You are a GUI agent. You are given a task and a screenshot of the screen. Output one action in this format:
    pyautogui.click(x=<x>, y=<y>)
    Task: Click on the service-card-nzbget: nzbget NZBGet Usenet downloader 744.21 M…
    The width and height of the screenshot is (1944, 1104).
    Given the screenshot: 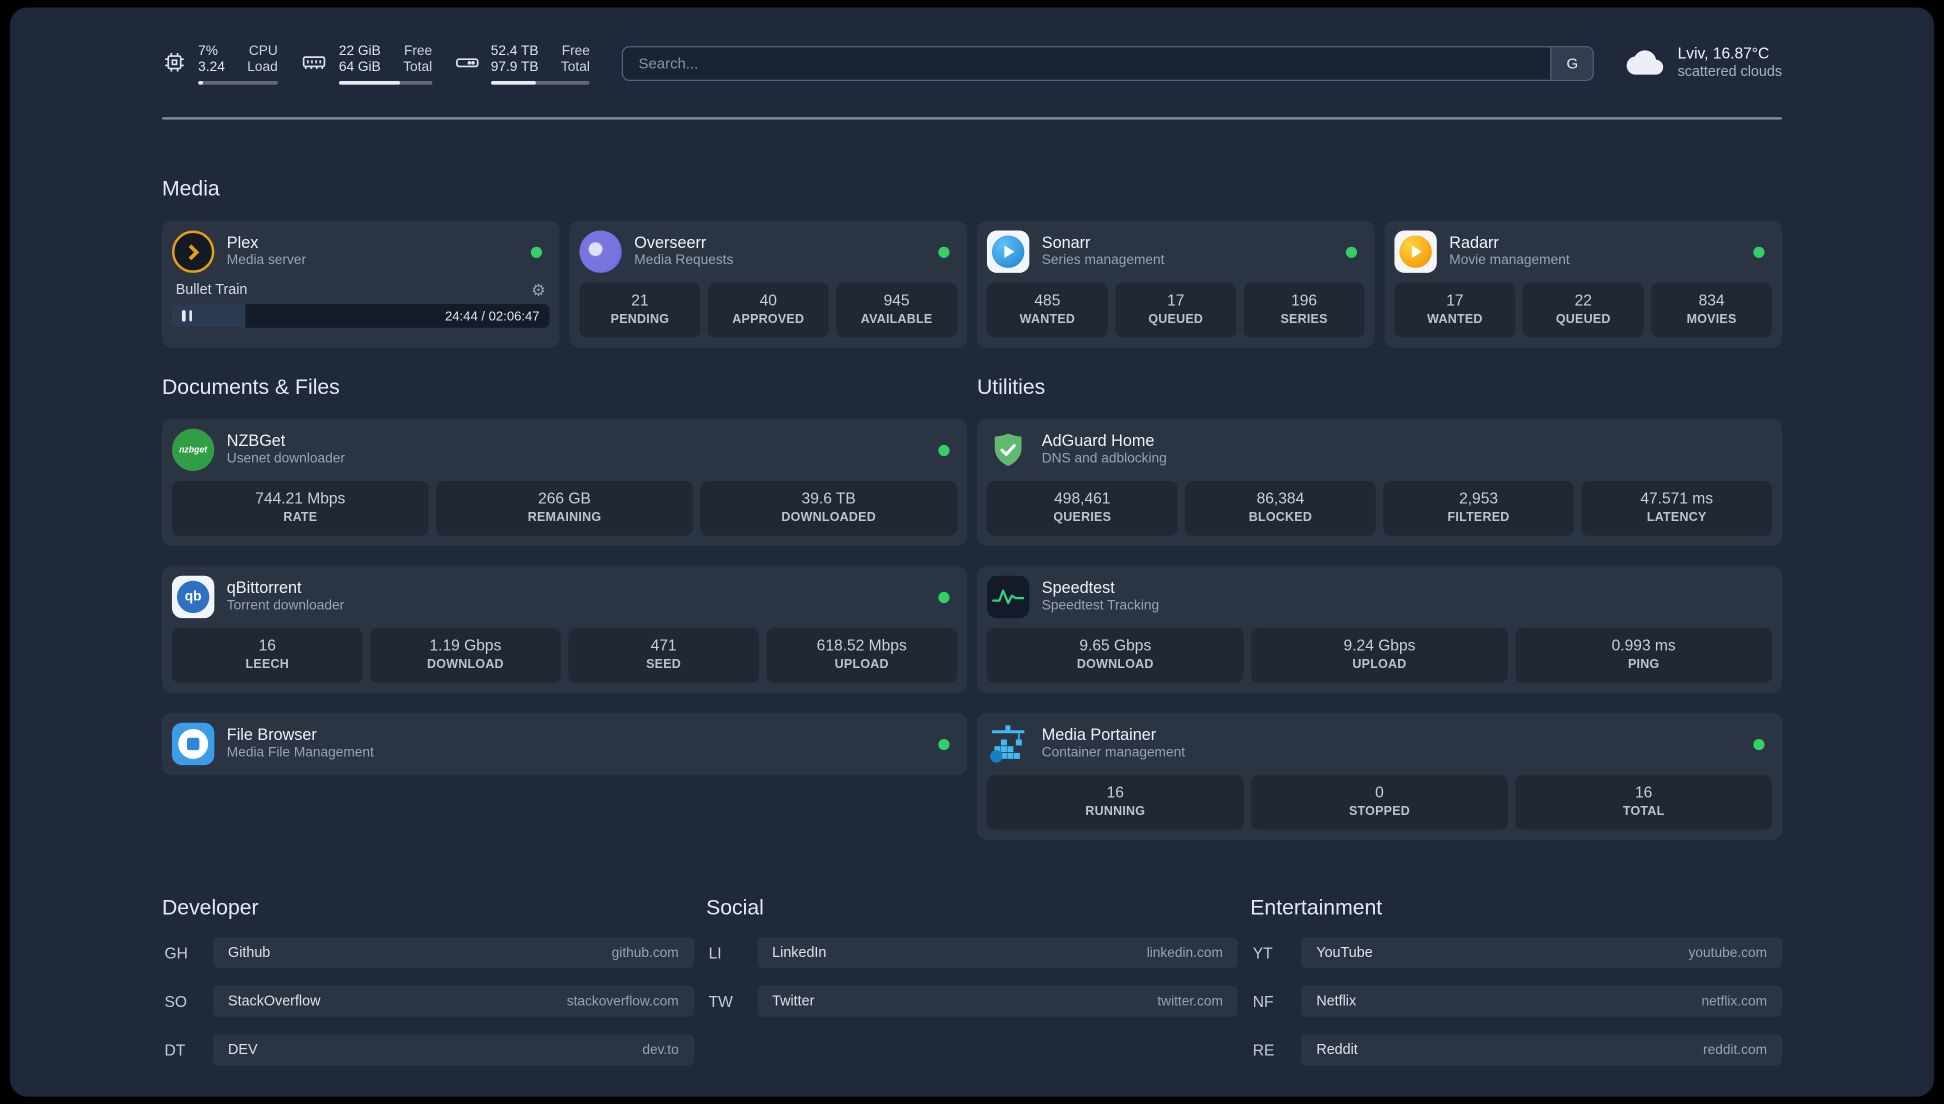 What is the action you would take?
    pyautogui.click(x=564, y=482)
    